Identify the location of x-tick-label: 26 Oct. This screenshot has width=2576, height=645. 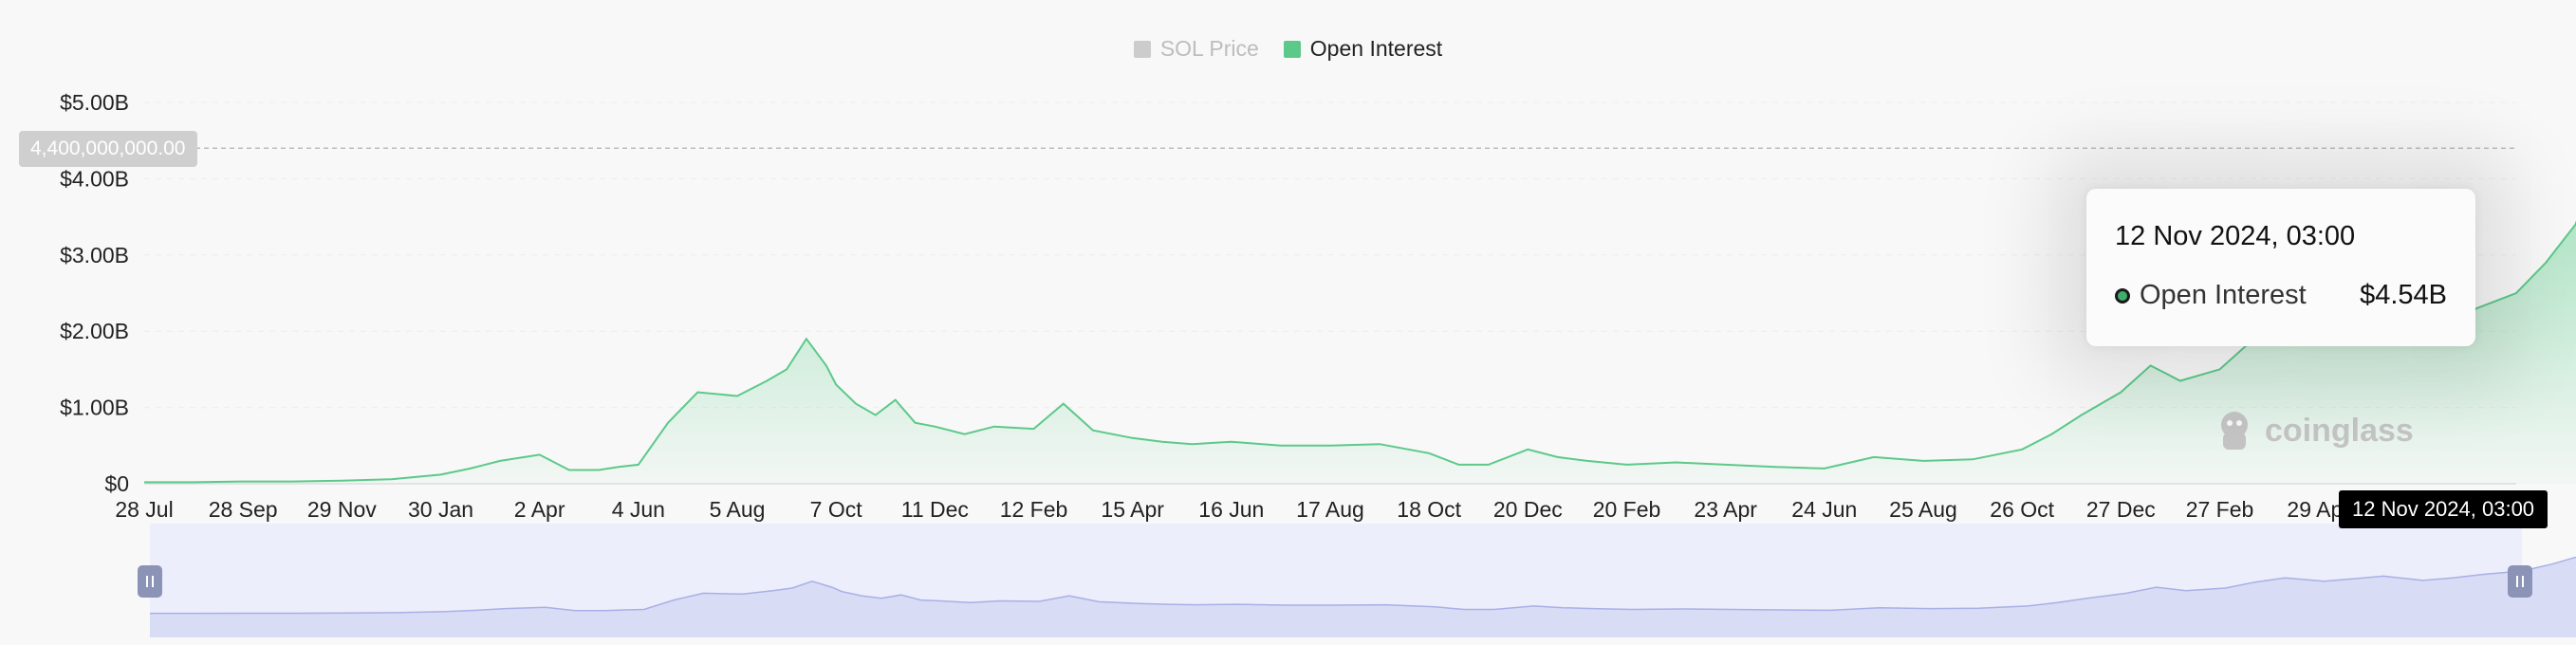
(2022, 510).